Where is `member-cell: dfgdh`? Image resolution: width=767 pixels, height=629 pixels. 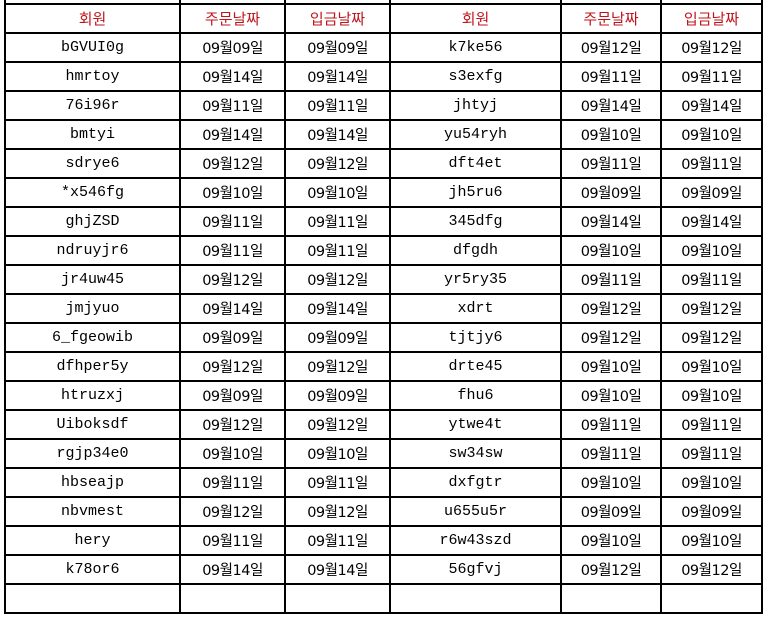 member-cell: dfgdh is located at coordinates (475, 250).